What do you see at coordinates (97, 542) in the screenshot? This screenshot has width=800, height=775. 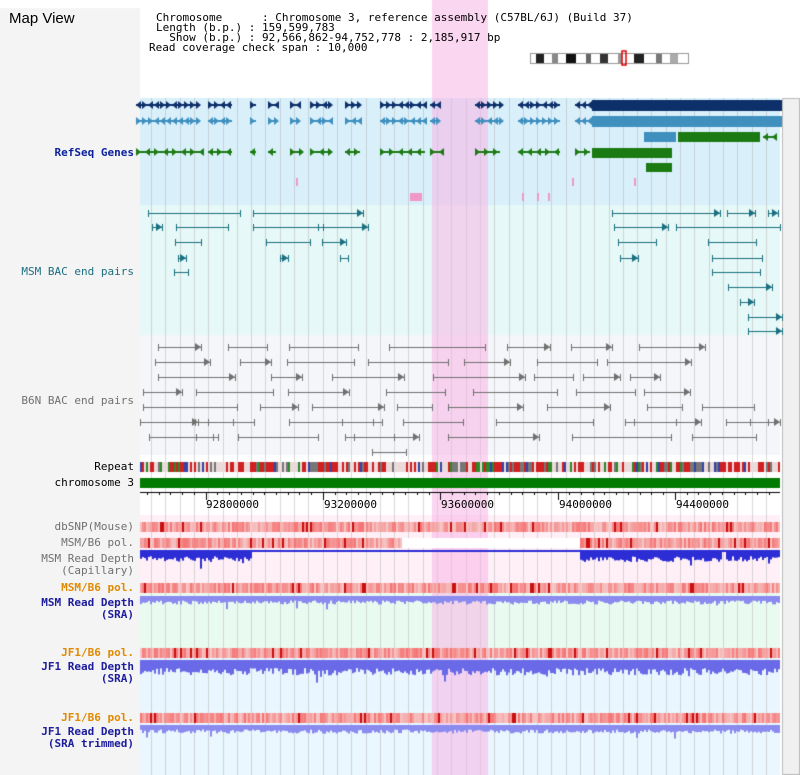 I see `track-label-msm-b6-pol-1: MSM/B6 pol.` at bounding box center [97, 542].